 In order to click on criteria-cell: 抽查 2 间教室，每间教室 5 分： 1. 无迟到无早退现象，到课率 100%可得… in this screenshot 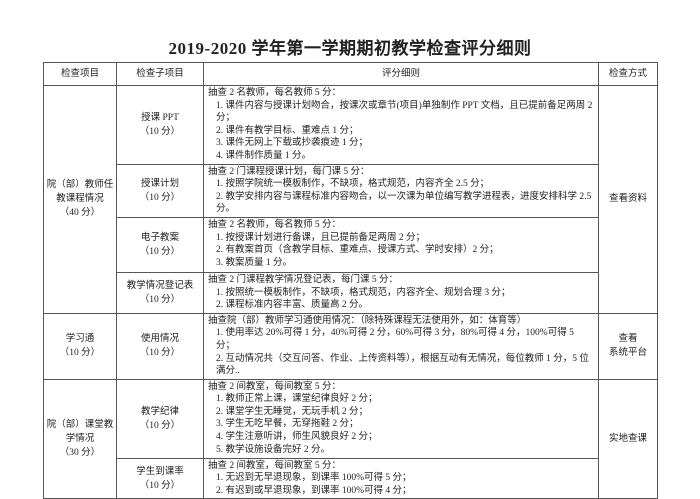, I will do `click(401, 478)`.